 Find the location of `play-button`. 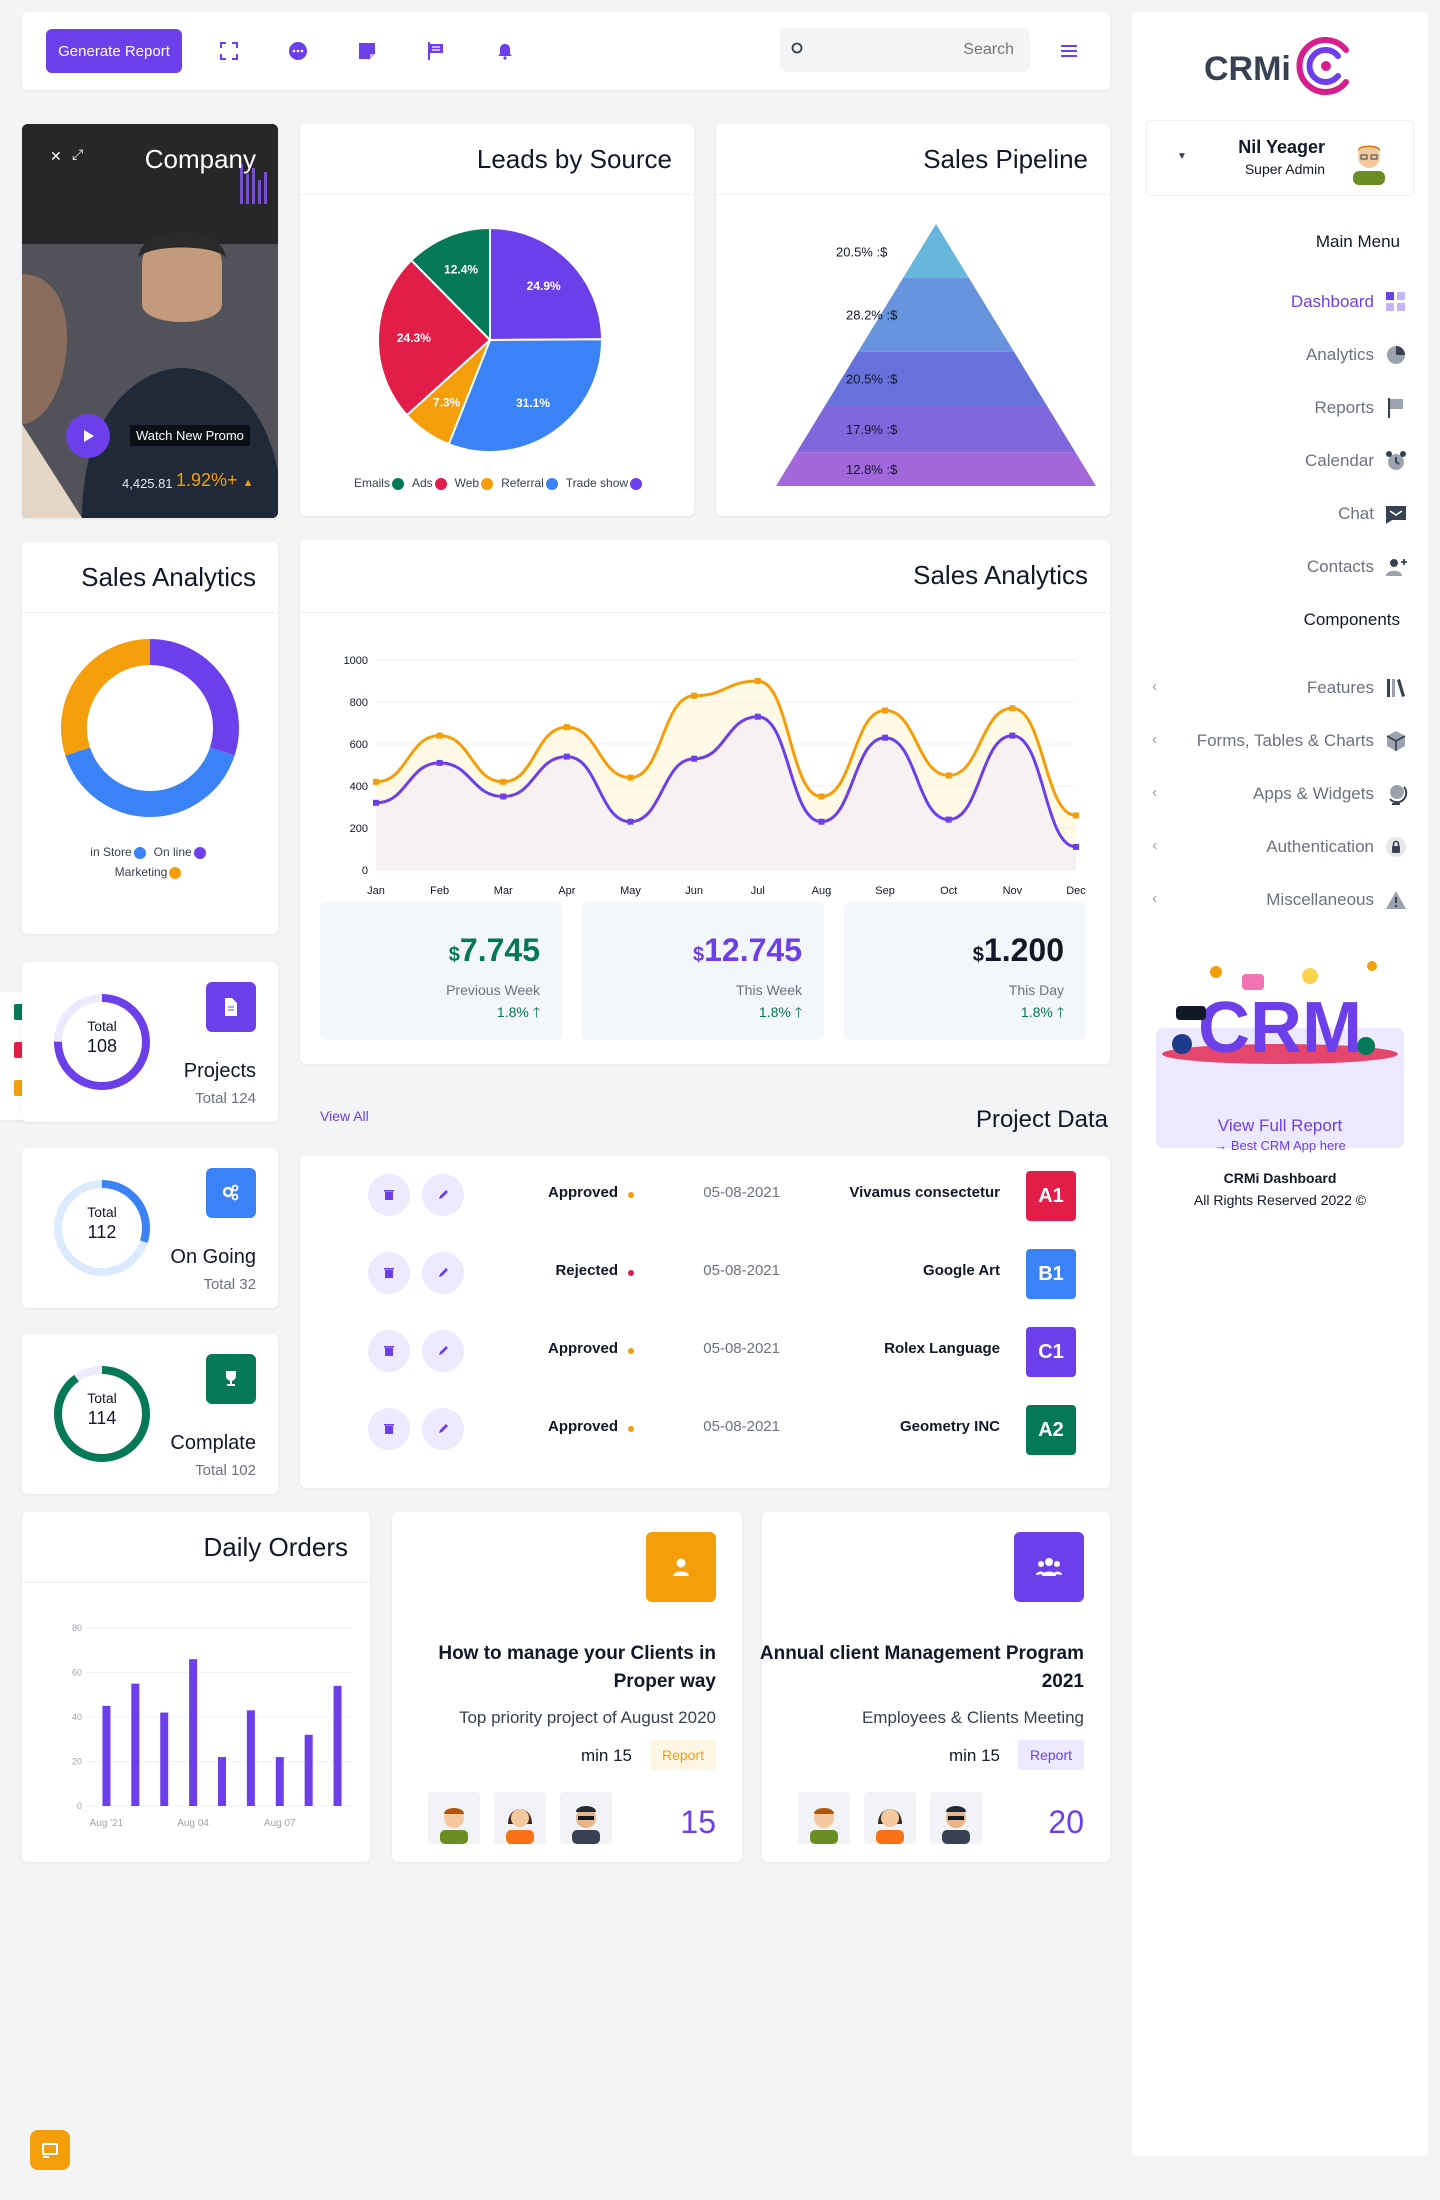

play-button is located at coordinates (88, 436).